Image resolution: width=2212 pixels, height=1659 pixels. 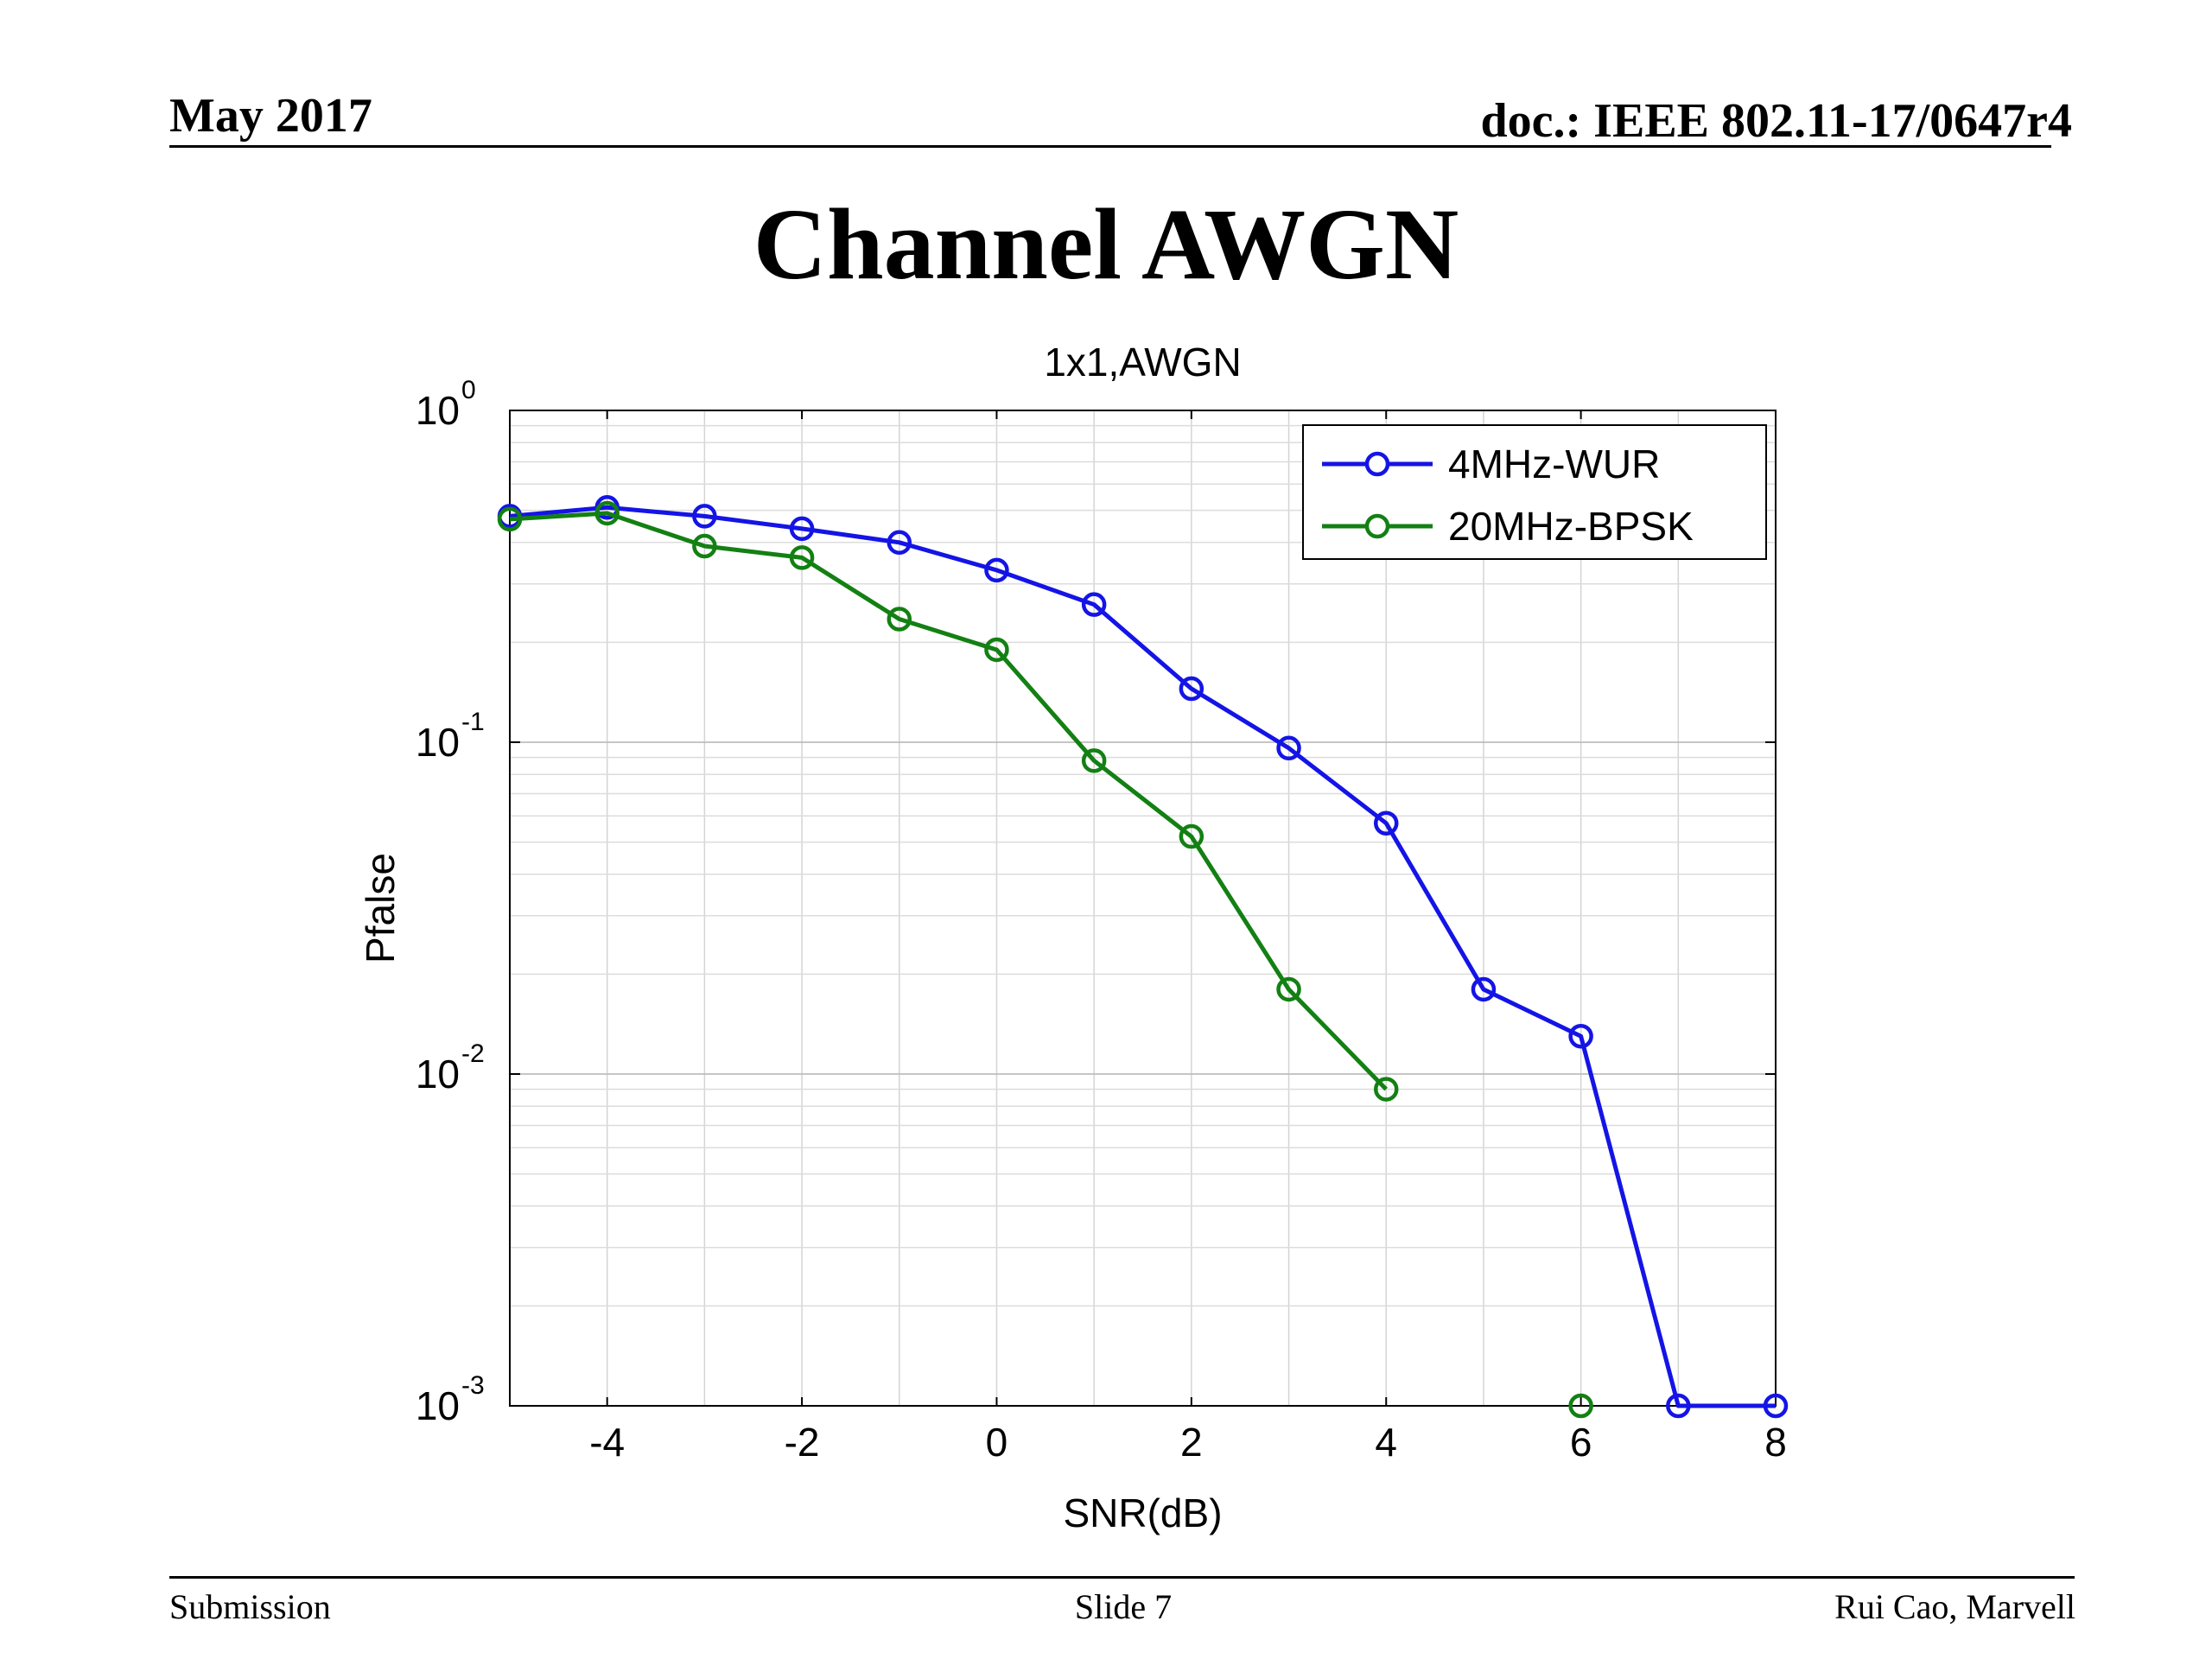 What do you see at coordinates (473, 722) in the screenshot?
I see `y-tick-exponent: -1` at bounding box center [473, 722].